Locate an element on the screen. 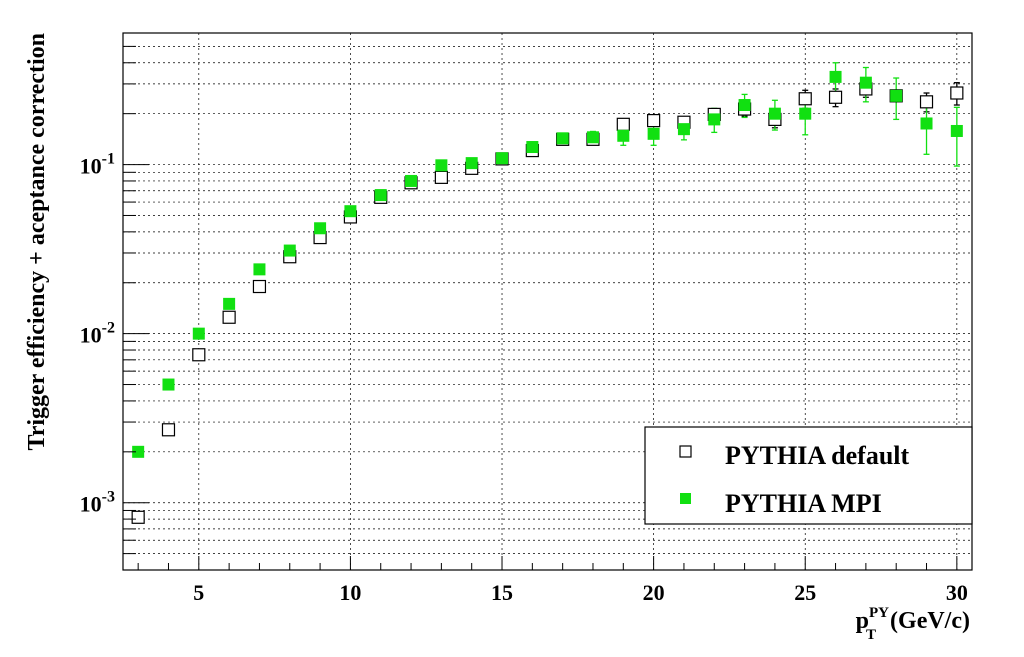  x-axis-title: pPY T (GeV/c) is located at coordinates (913, 624).